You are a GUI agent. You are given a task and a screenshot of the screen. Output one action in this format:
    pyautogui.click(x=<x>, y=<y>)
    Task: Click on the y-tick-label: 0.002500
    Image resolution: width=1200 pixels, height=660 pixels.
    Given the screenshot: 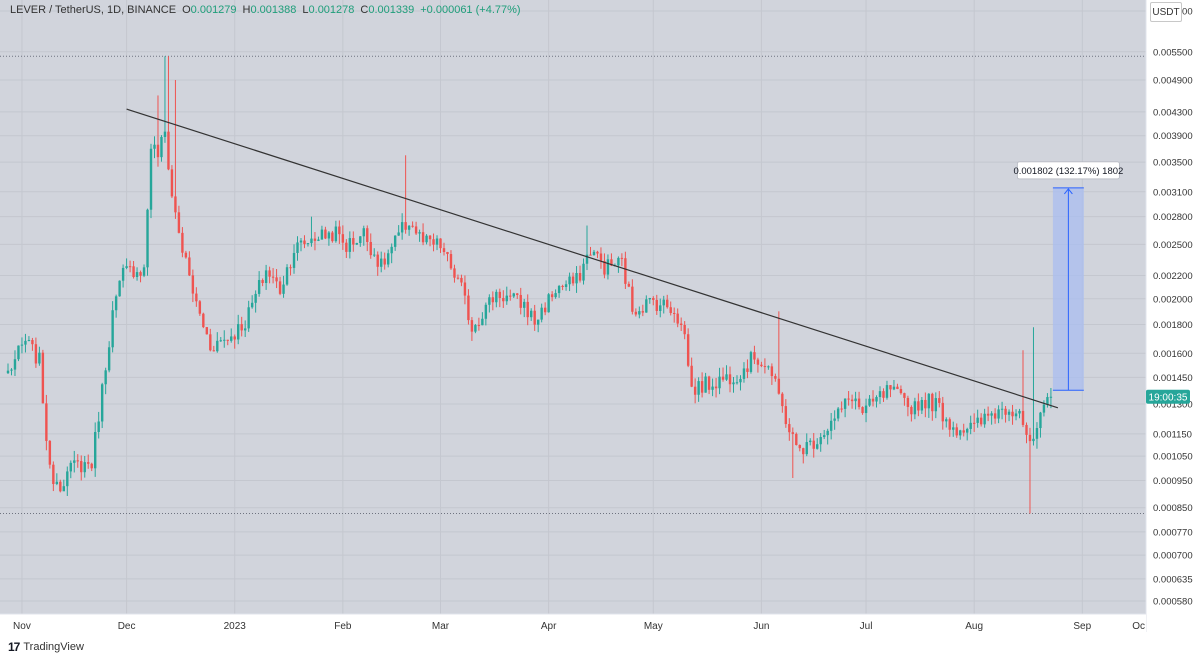 What is the action you would take?
    pyautogui.click(x=1173, y=245)
    